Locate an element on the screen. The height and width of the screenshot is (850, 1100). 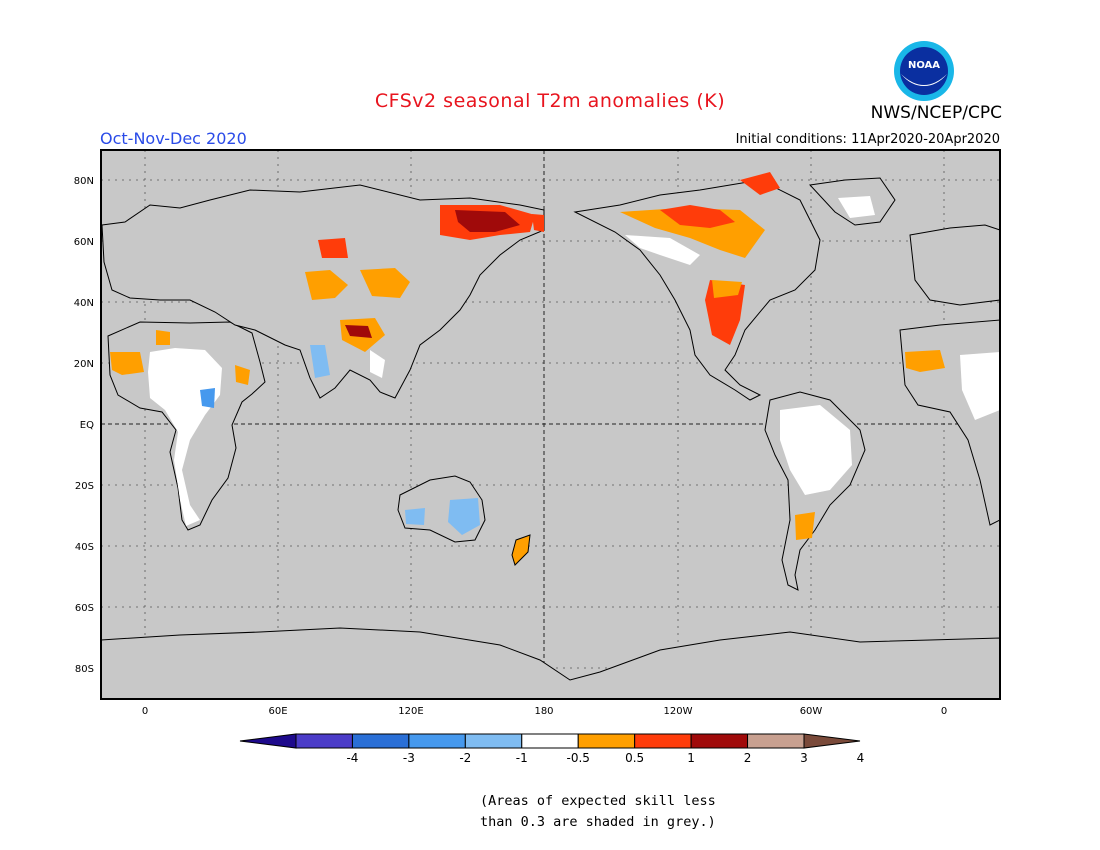
colorbar-tick-label: 0.5 is located at coordinates (634, 758).